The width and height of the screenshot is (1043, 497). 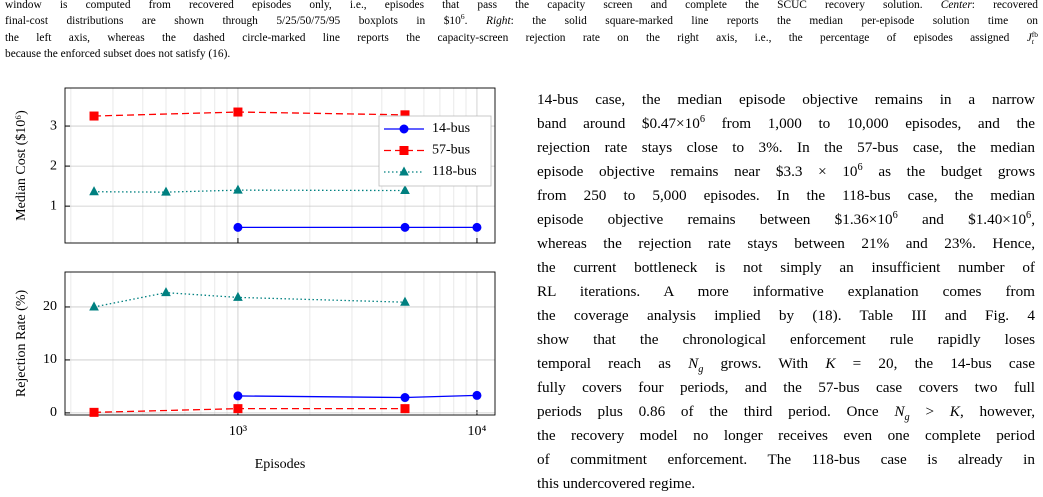 I want to click on text: this undercovered regime., so click(x=616, y=483).